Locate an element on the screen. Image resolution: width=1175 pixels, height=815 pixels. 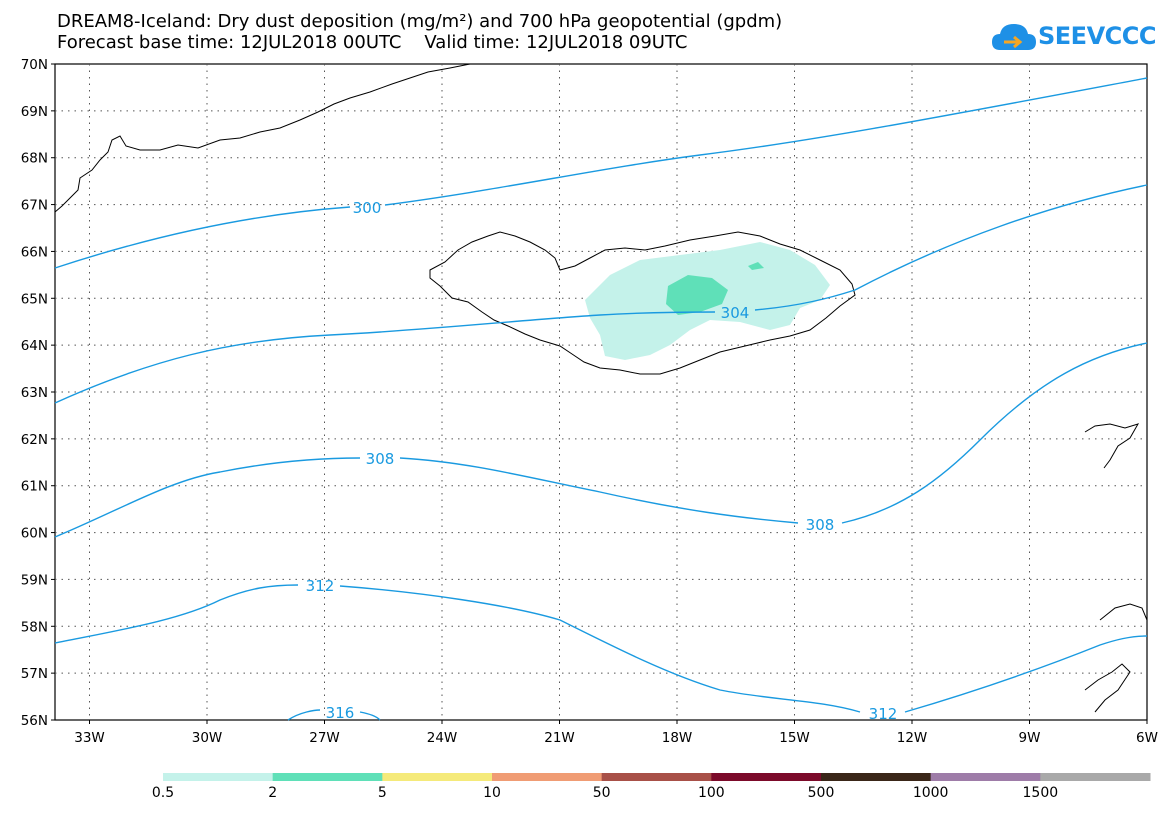
seevccc-logo: SEEVCCC is located at coordinates (1073, 40).